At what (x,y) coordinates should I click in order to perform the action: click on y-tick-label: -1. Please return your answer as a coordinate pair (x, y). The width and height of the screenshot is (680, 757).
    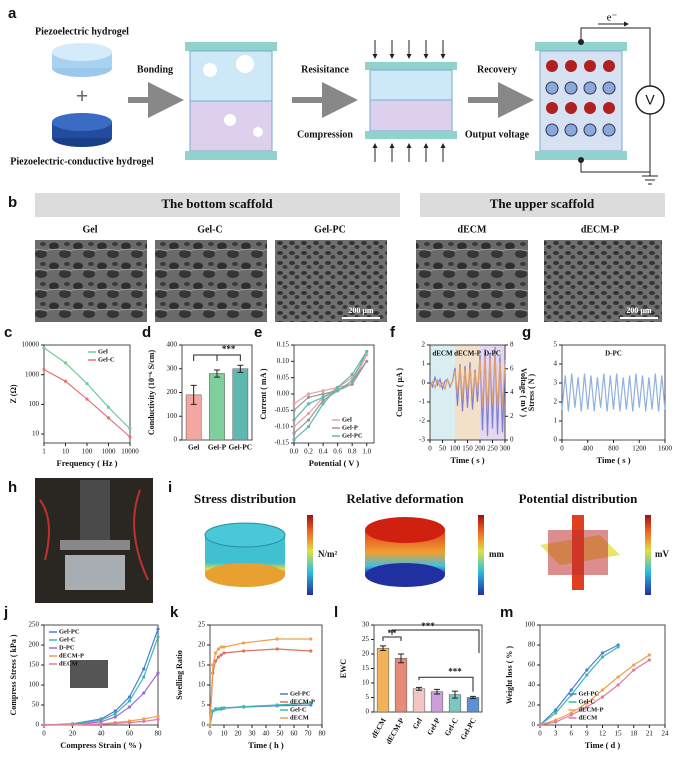
    Looking at the image, I should click on (422, 402).